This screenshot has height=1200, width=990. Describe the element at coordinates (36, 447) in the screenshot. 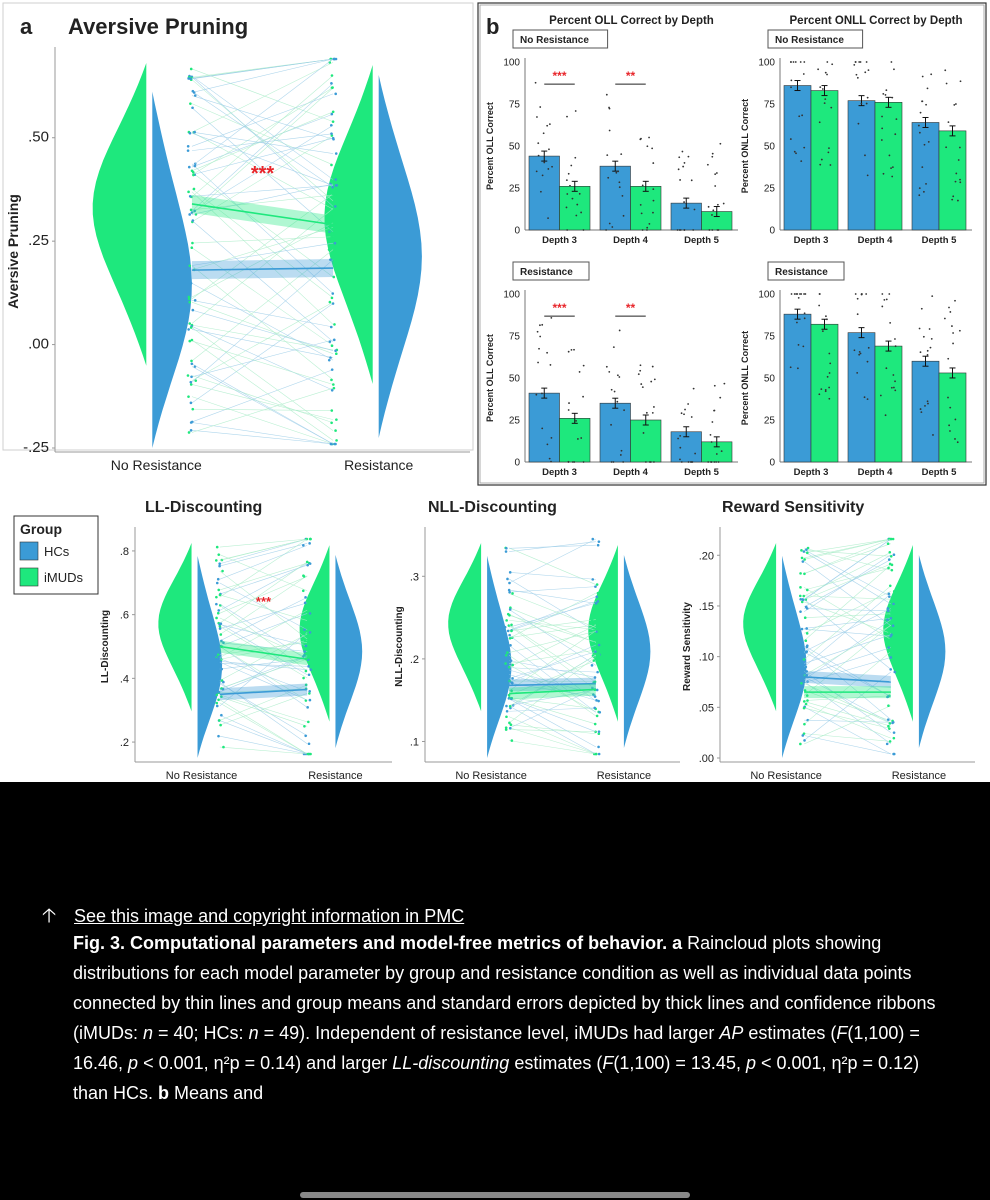

I see `aversive-pruning-ytick-0: -.25` at that location.